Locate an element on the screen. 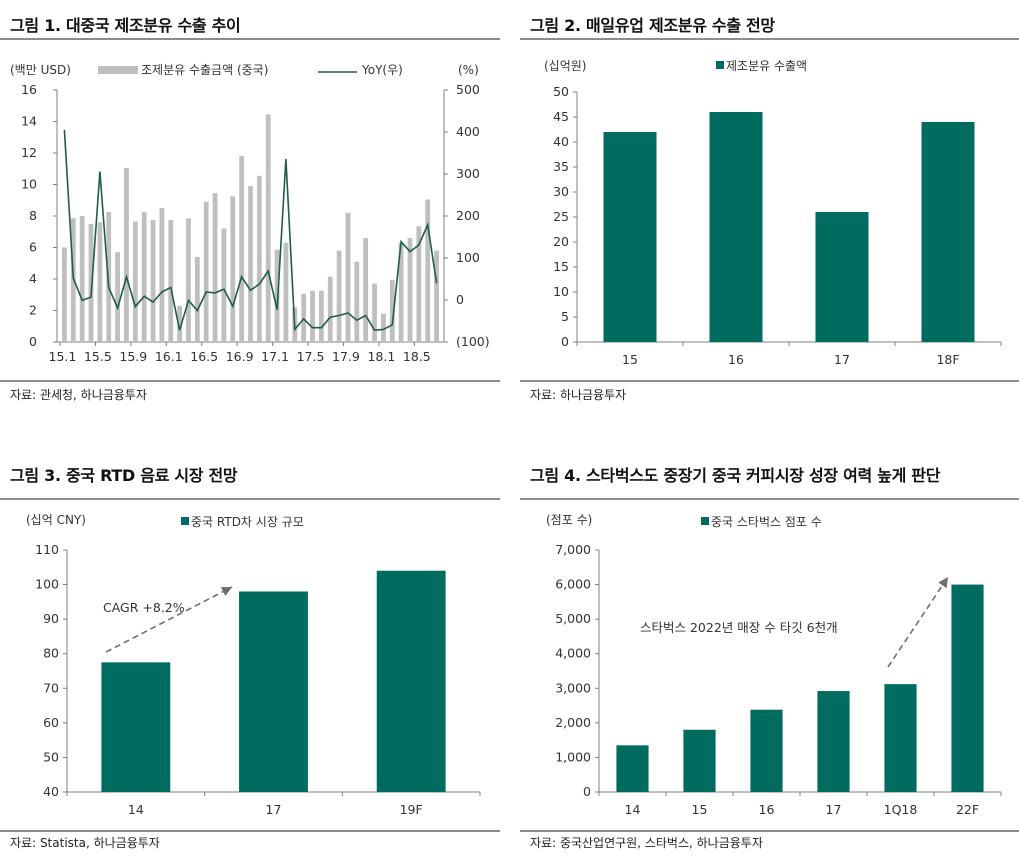 This screenshot has width=1019, height=859. left-y-tick-label: 16 is located at coordinates (29, 89).